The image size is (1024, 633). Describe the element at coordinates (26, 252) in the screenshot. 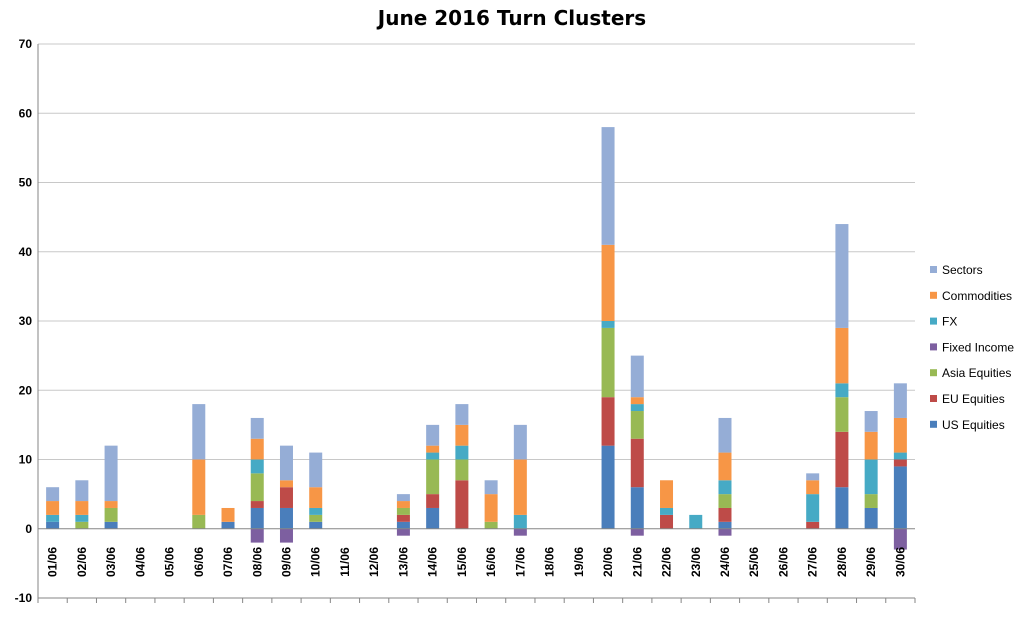

I see `y-tick-label: 40` at that location.